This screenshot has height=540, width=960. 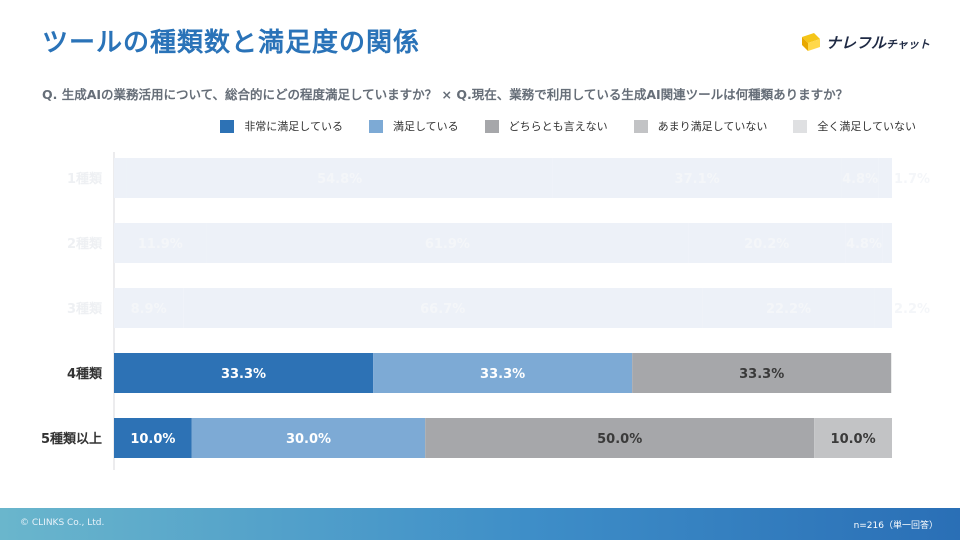 What do you see at coordinates (85, 244) in the screenshot?
I see `category-label: 2種類` at bounding box center [85, 244].